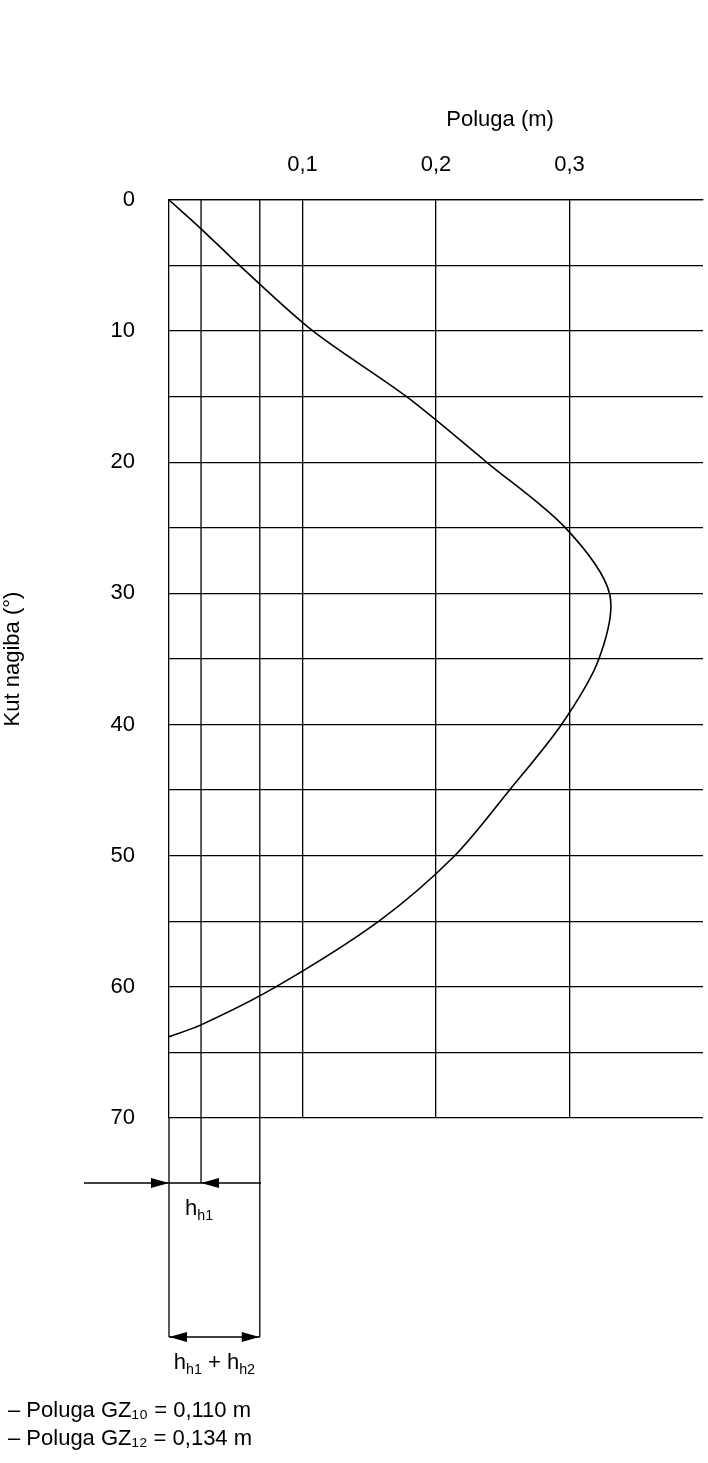  Describe the element at coordinates (302, 163) in the screenshot. I see `x-tick-label: 0,1` at that location.